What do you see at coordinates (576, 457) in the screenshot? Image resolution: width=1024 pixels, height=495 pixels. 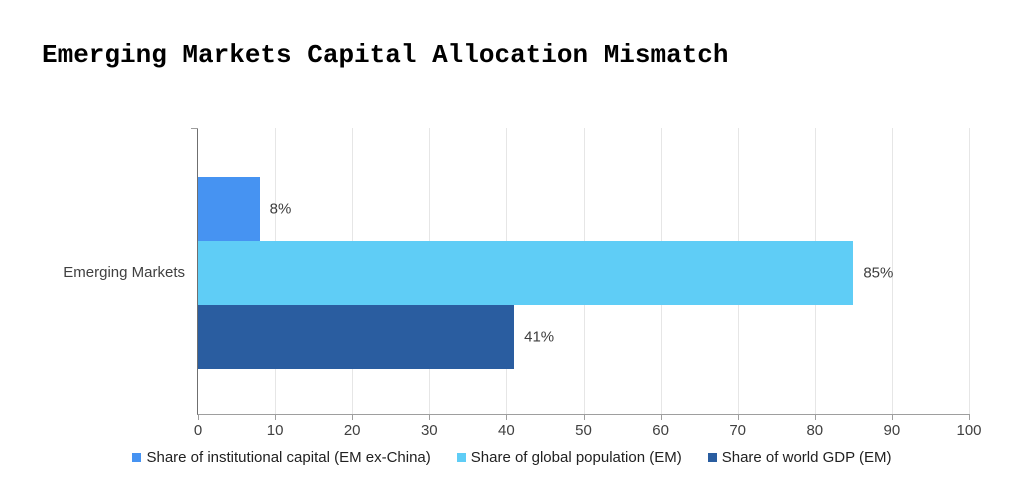 I see `legend-label: Share of global population (EM)` at bounding box center [576, 457].